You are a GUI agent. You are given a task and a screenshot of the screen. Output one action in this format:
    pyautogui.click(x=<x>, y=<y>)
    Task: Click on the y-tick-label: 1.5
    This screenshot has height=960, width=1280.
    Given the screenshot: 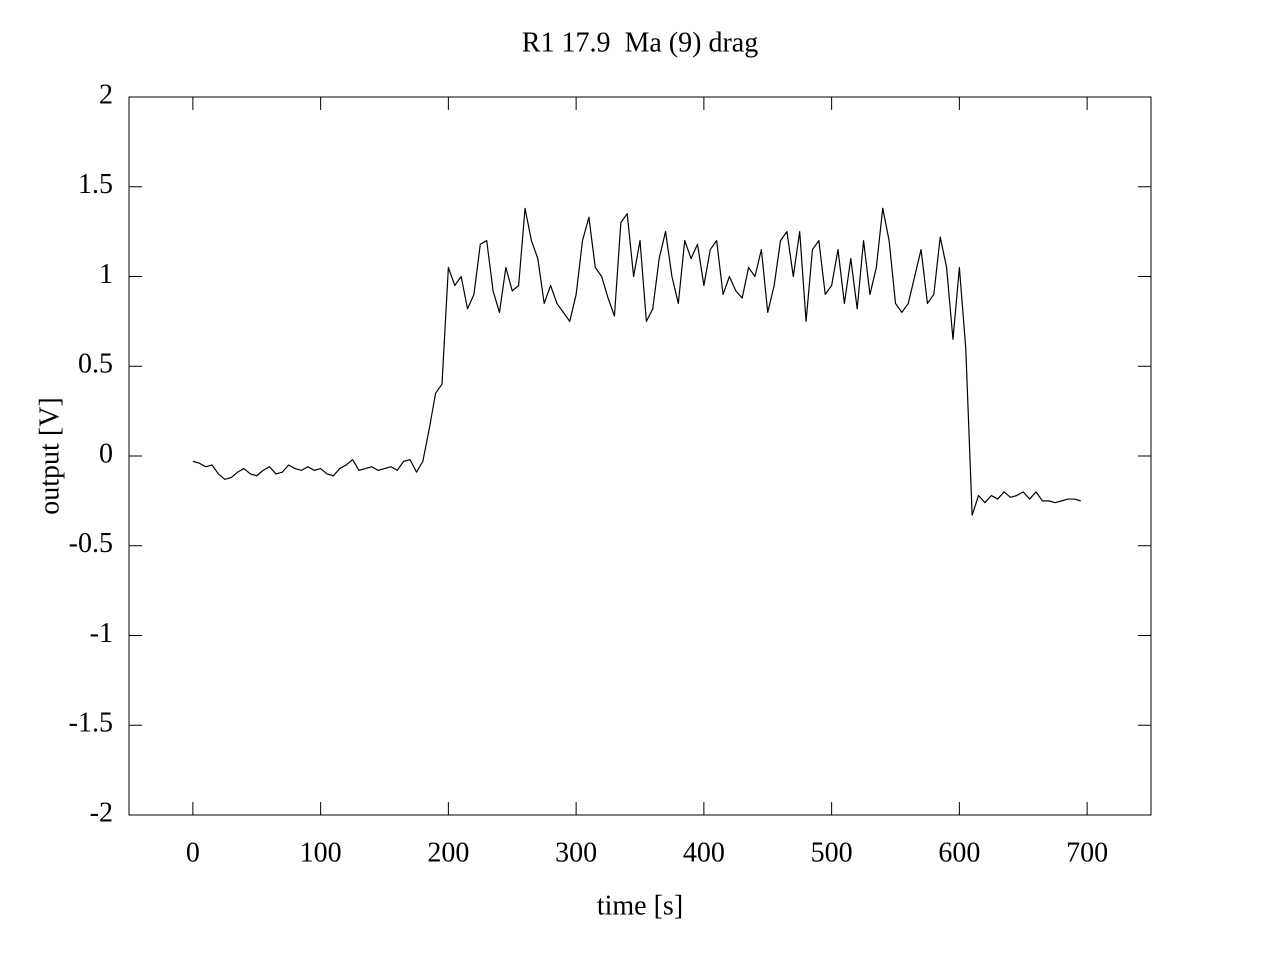 What is the action you would take?
    pyautogui.click(x=95, y=184)
    